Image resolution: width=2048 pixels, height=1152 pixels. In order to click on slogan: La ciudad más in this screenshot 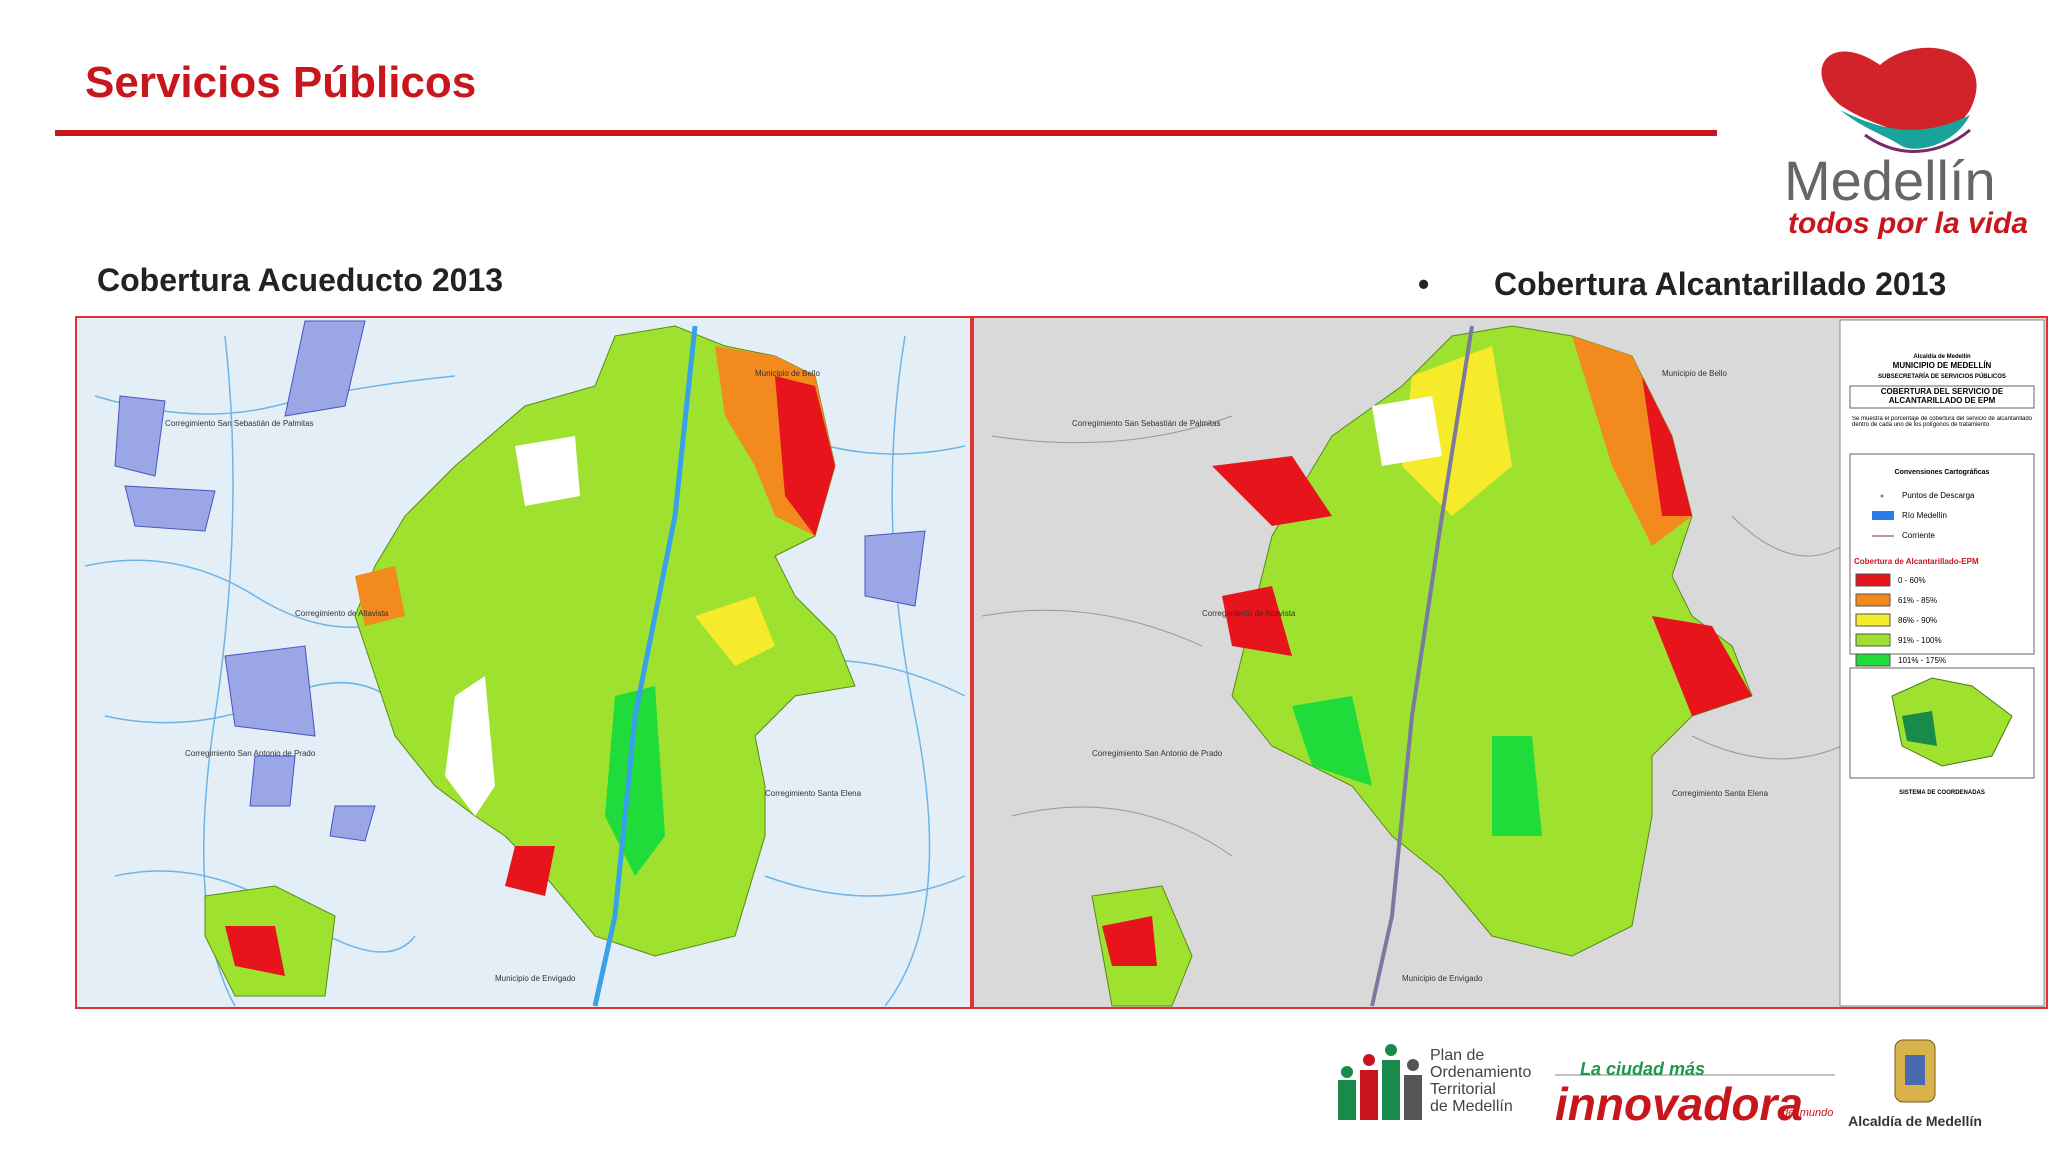, I will do `click(1642, 1069)`.